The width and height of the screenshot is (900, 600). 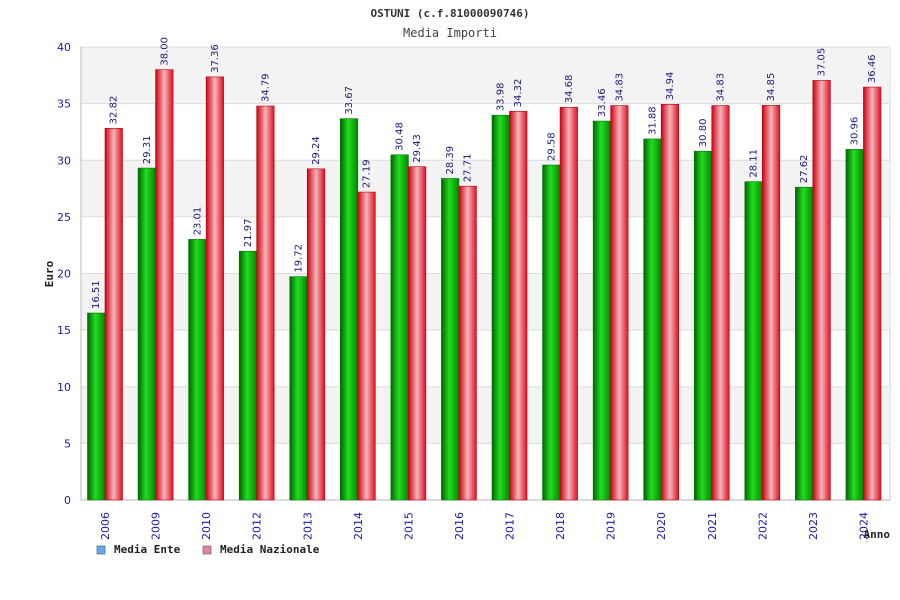 I want to click on value-label-media-ente: 30.96, so click(x=855, y=131).